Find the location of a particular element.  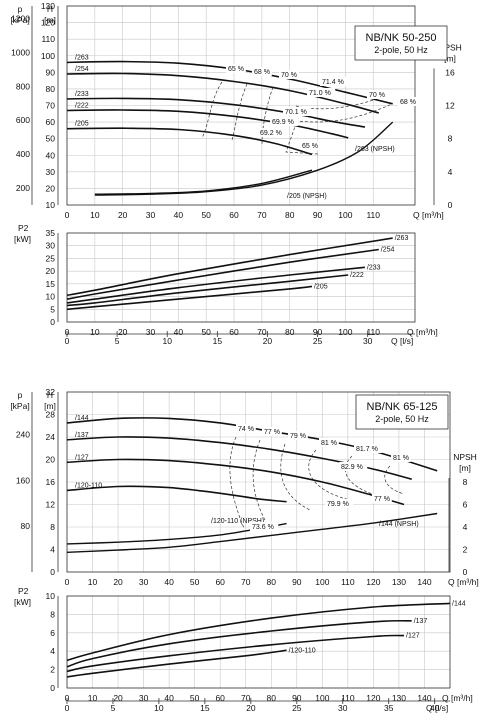

power-curve-label: /137 is located at coordinates (421, 621).